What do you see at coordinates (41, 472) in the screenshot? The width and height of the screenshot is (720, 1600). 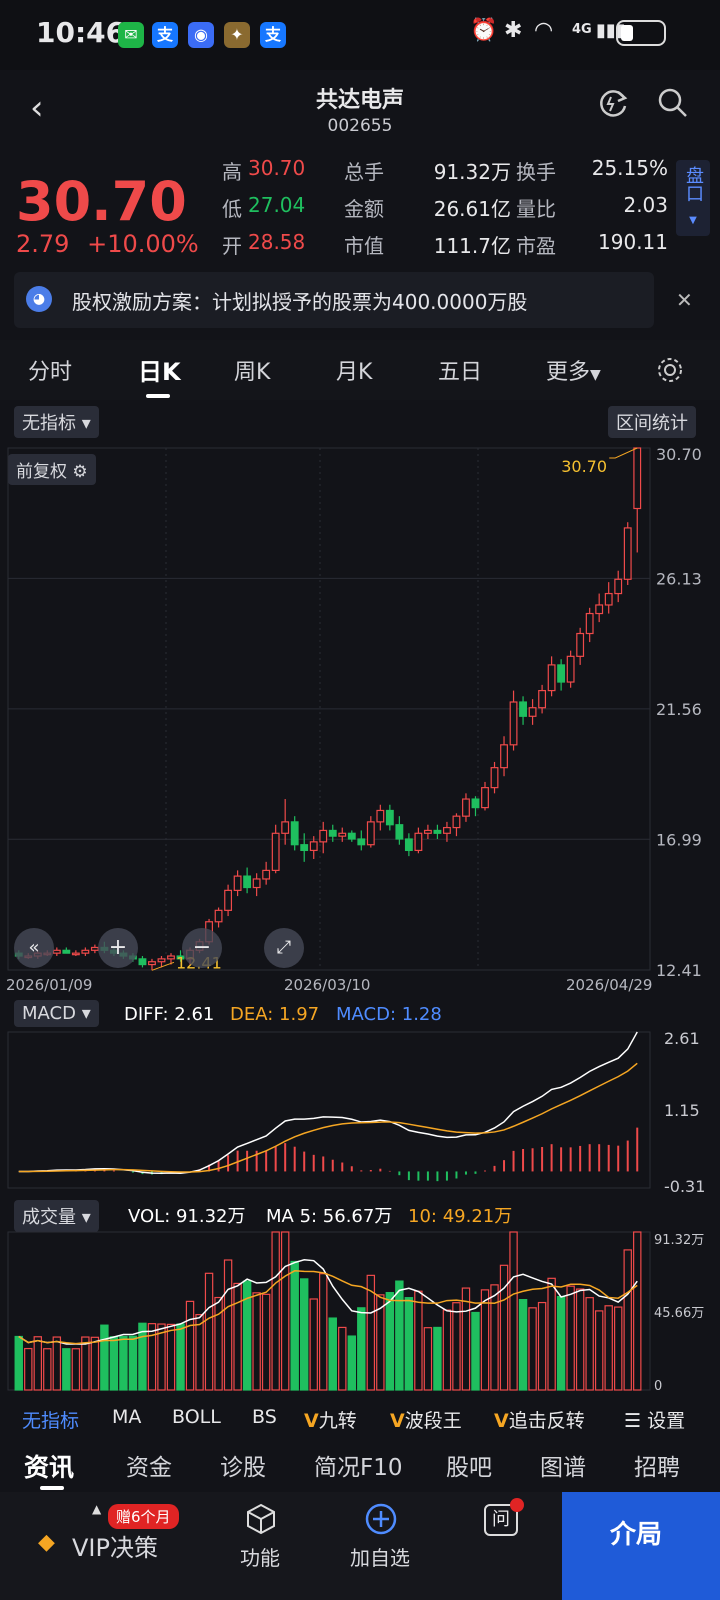 I see `adjust-label: 前复权` at bounding box center [41, 472].